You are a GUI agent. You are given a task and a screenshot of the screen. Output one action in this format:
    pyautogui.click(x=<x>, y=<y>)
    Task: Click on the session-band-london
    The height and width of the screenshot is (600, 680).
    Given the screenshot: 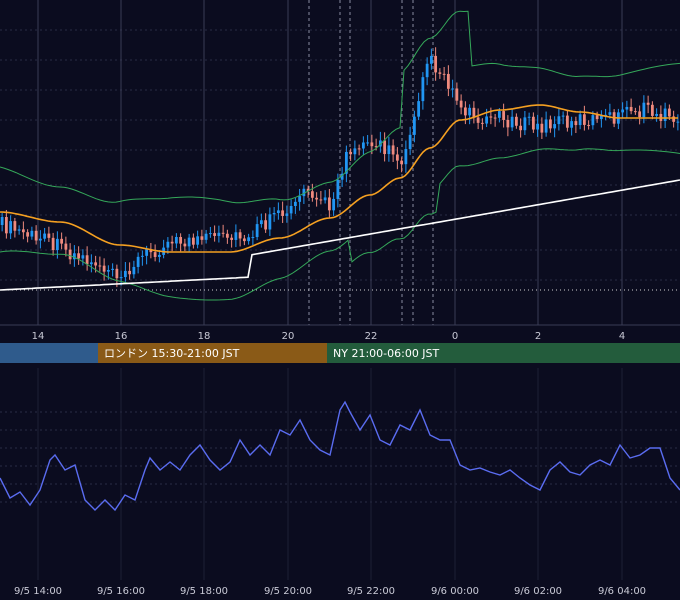 What is the action you would take?
    pyautogui.click(x=212, y=353)
    